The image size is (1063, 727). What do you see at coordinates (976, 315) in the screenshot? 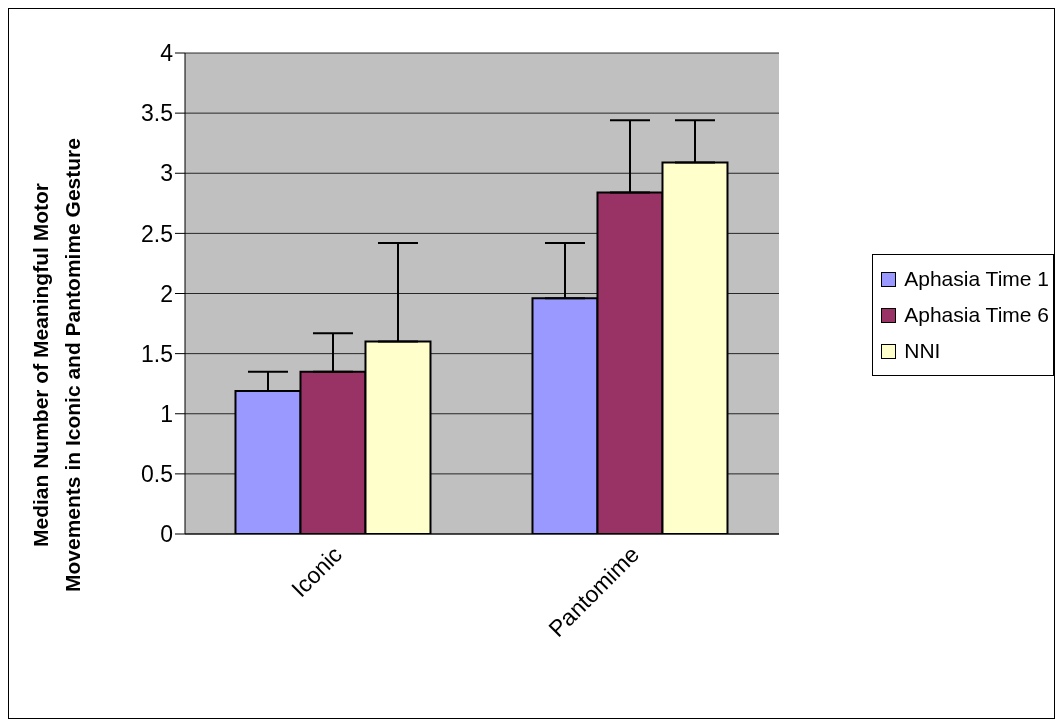
I see `legend-label: Aphasia Time 6` at bounding box center [976, 315].